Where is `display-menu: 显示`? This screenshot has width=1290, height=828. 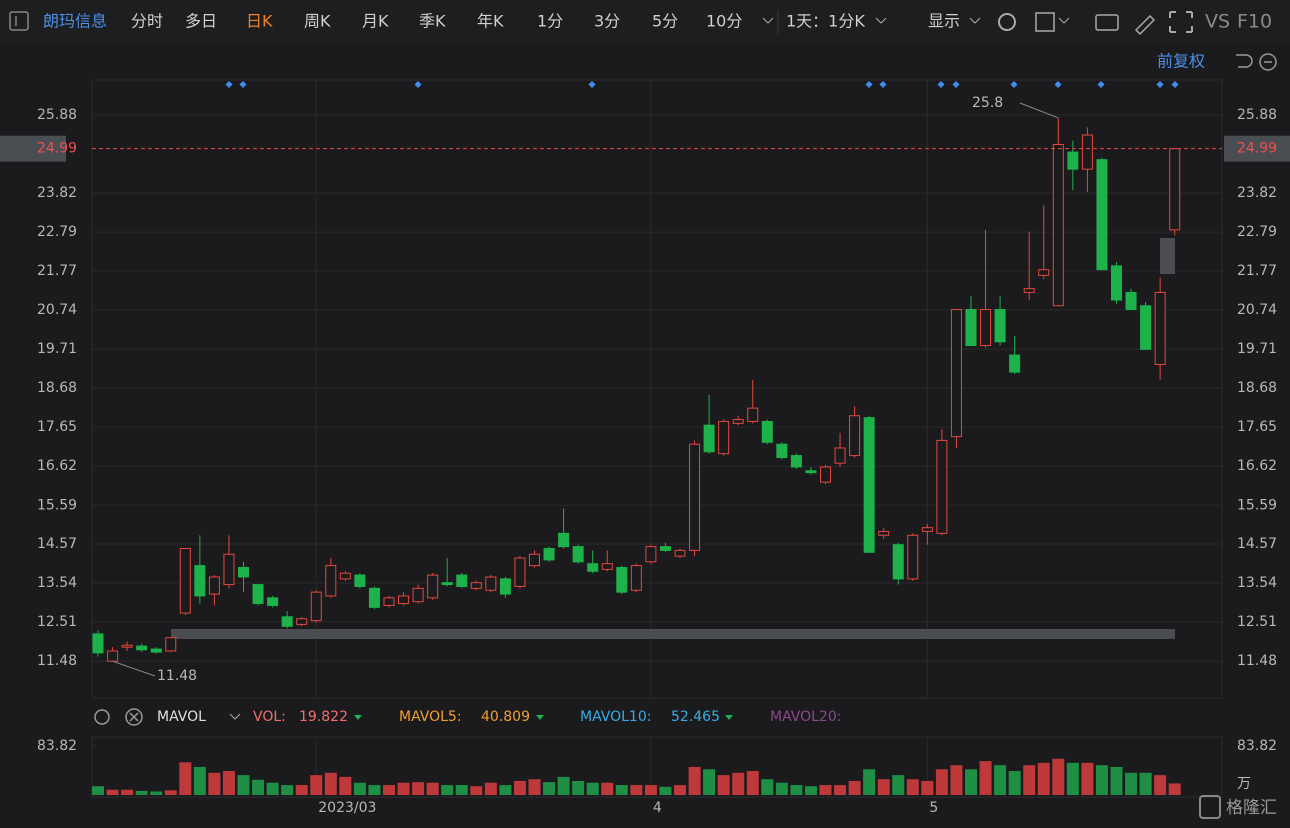
display-menu: 显示 is located at coordinates (944, 21).